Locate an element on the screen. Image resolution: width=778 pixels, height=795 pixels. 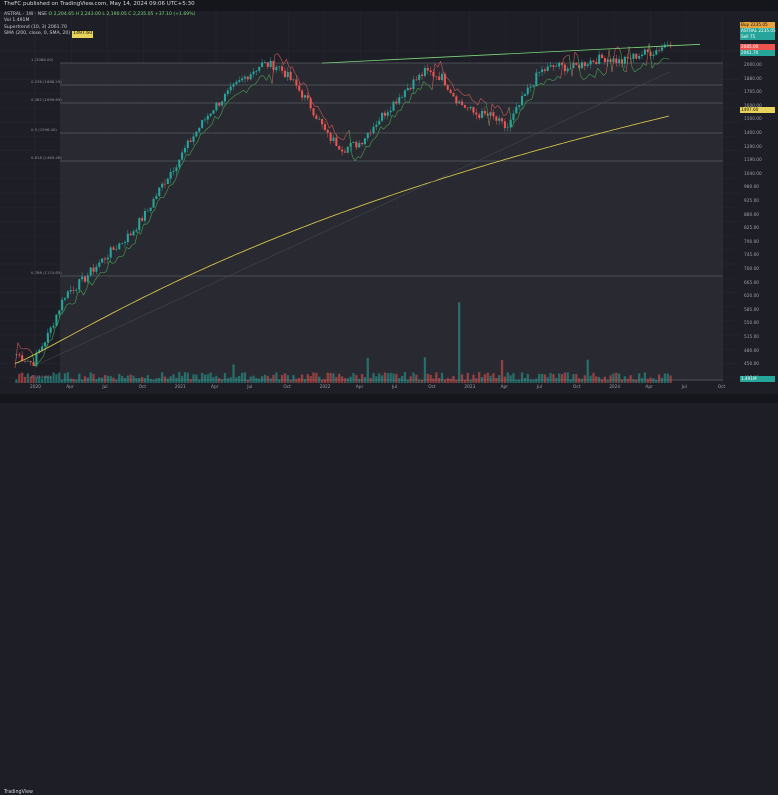
price-tick-label: 700.00 is located at coordinates (751, 269).